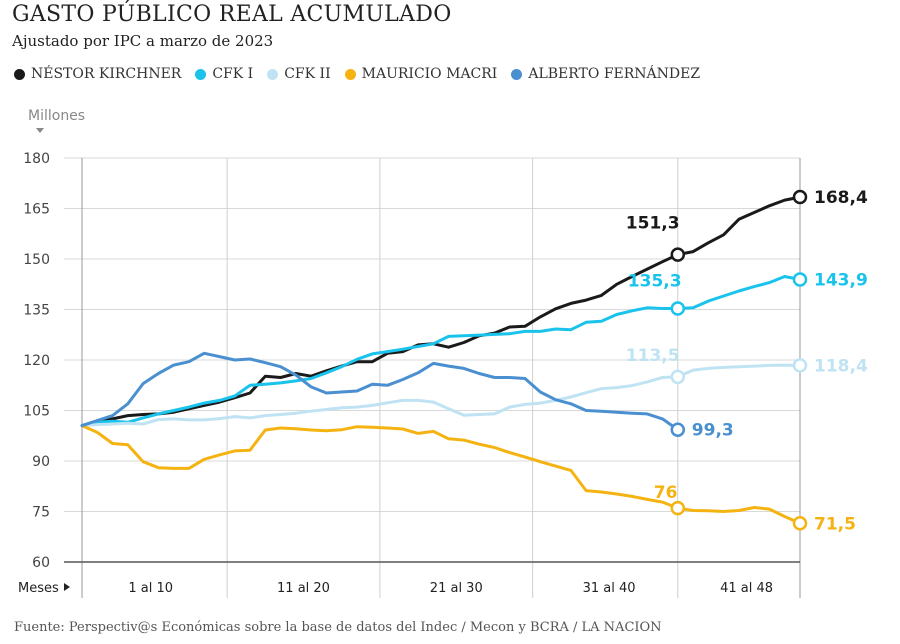 The image size is (900, 644). What do you see at coordinates (232, 14) in the screenshot?
I see `chart-title: GASTO PÚBLICO REAL ACUMULADO` at bounding box center [232, 14].